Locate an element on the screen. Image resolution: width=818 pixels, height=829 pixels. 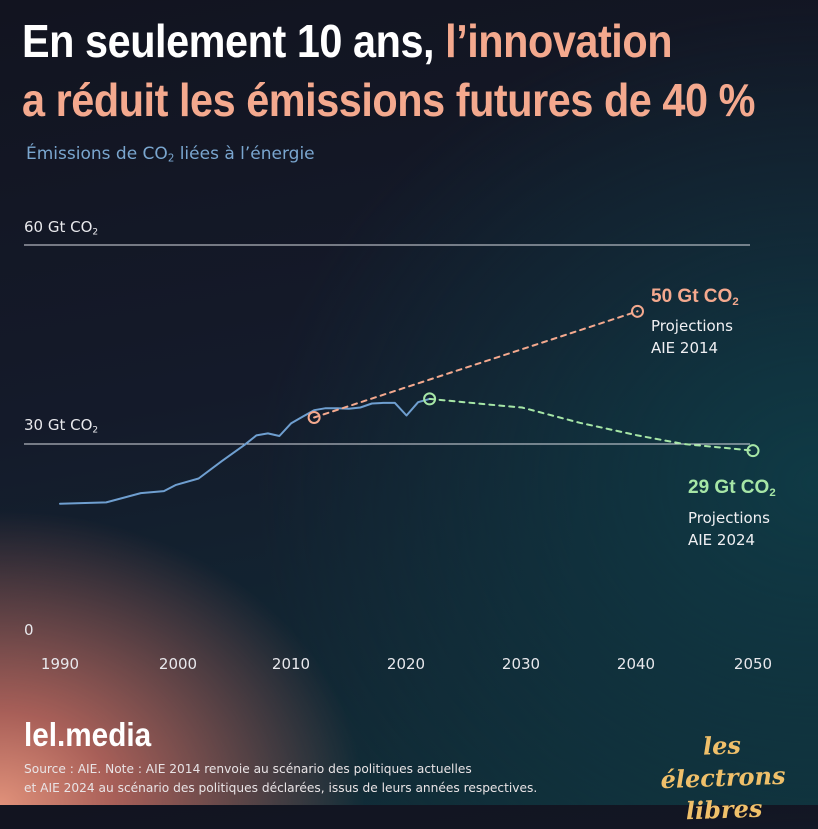
callout-iea2014-line1: Projections is located at coordinates (692, 326).